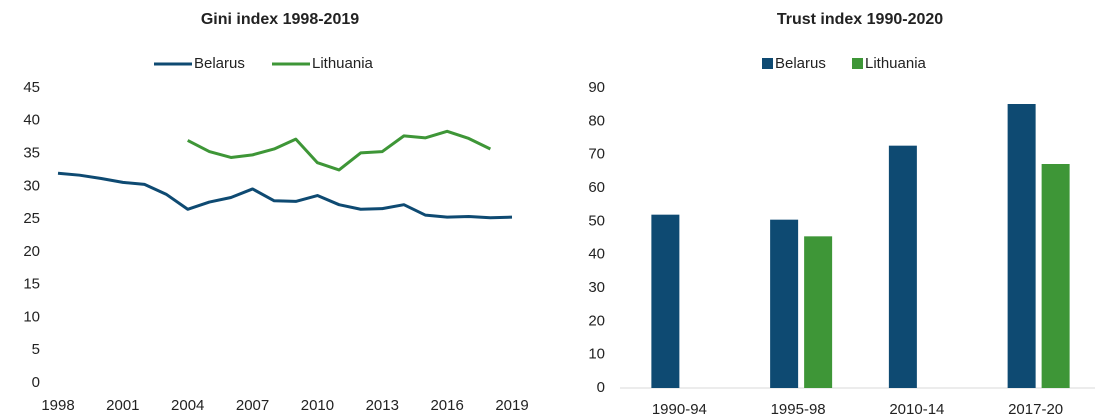 This screenshot has width=1103, height=417. Describe the element at coordinates (187, 405) in the screenshot. I see `x-tick-label: 2004` at that location.